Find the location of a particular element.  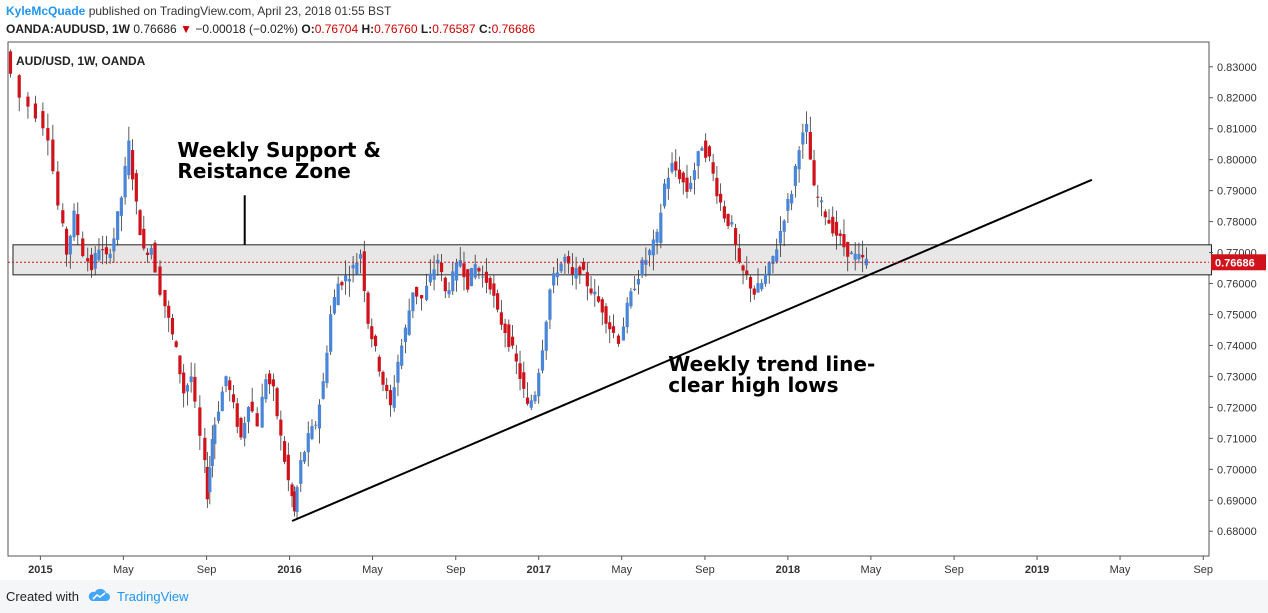

y-tick-label: 0.70000 is located at coordinates (1237, 470).